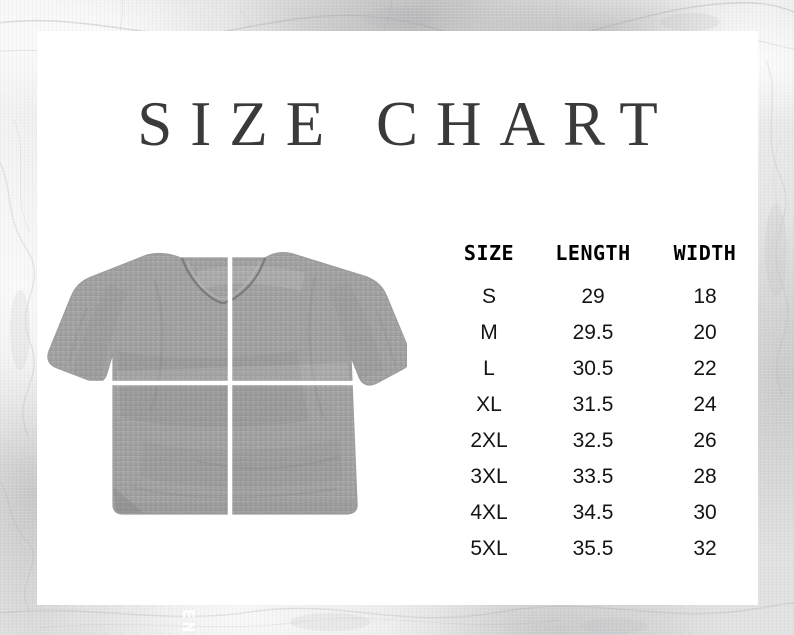 The width and height of the screenshot is (794, 635). Describe the element at coordinates (705, 548) in the screenshot. I see `cell-width: 32` at that location.